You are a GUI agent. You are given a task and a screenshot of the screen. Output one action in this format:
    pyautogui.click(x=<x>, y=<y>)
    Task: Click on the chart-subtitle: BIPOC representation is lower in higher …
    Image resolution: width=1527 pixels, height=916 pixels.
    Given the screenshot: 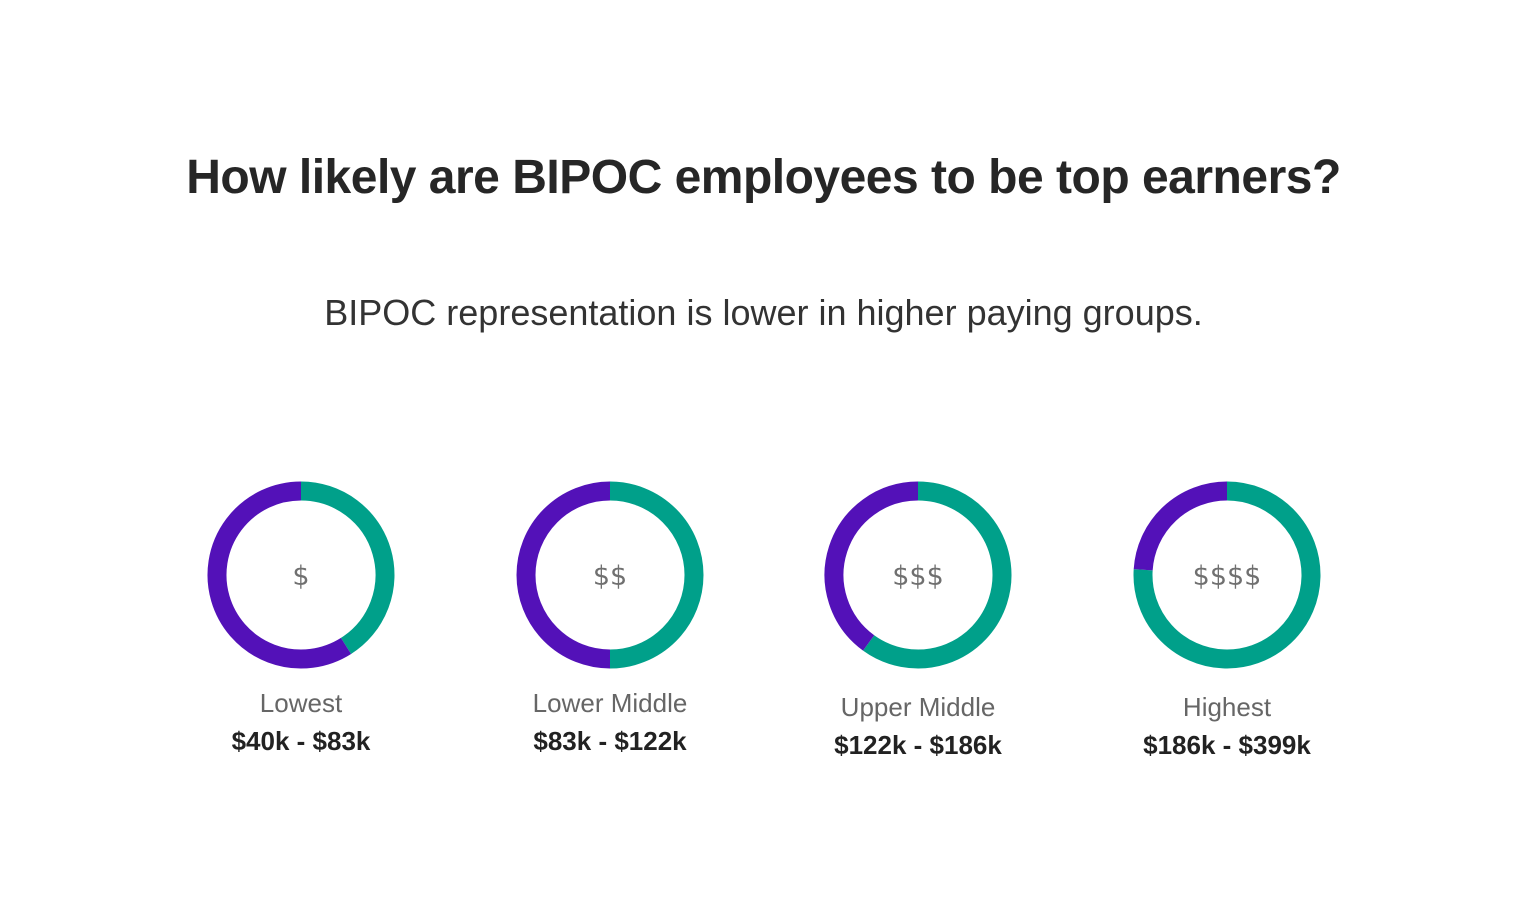 What is the action you would take?
    pyautogui.click(x=763, y=312)
    